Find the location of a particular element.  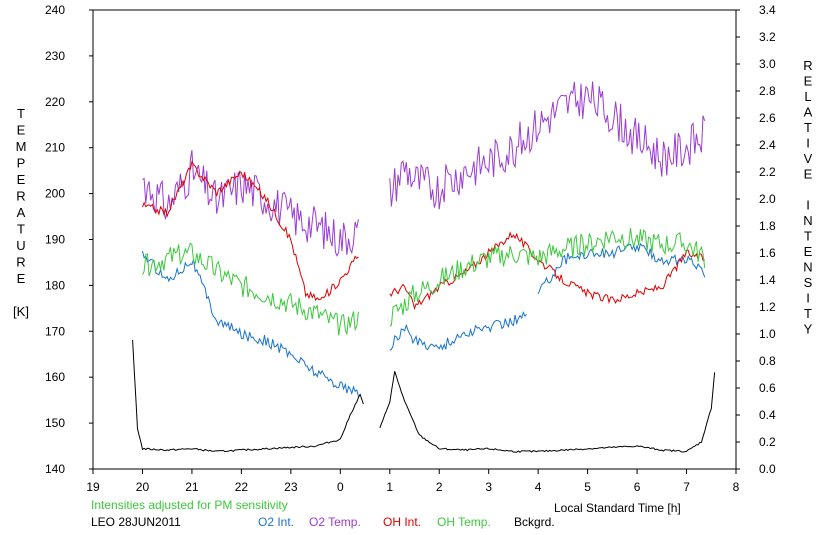

x-tick-label: 4 is located at coordinates (538, 487).